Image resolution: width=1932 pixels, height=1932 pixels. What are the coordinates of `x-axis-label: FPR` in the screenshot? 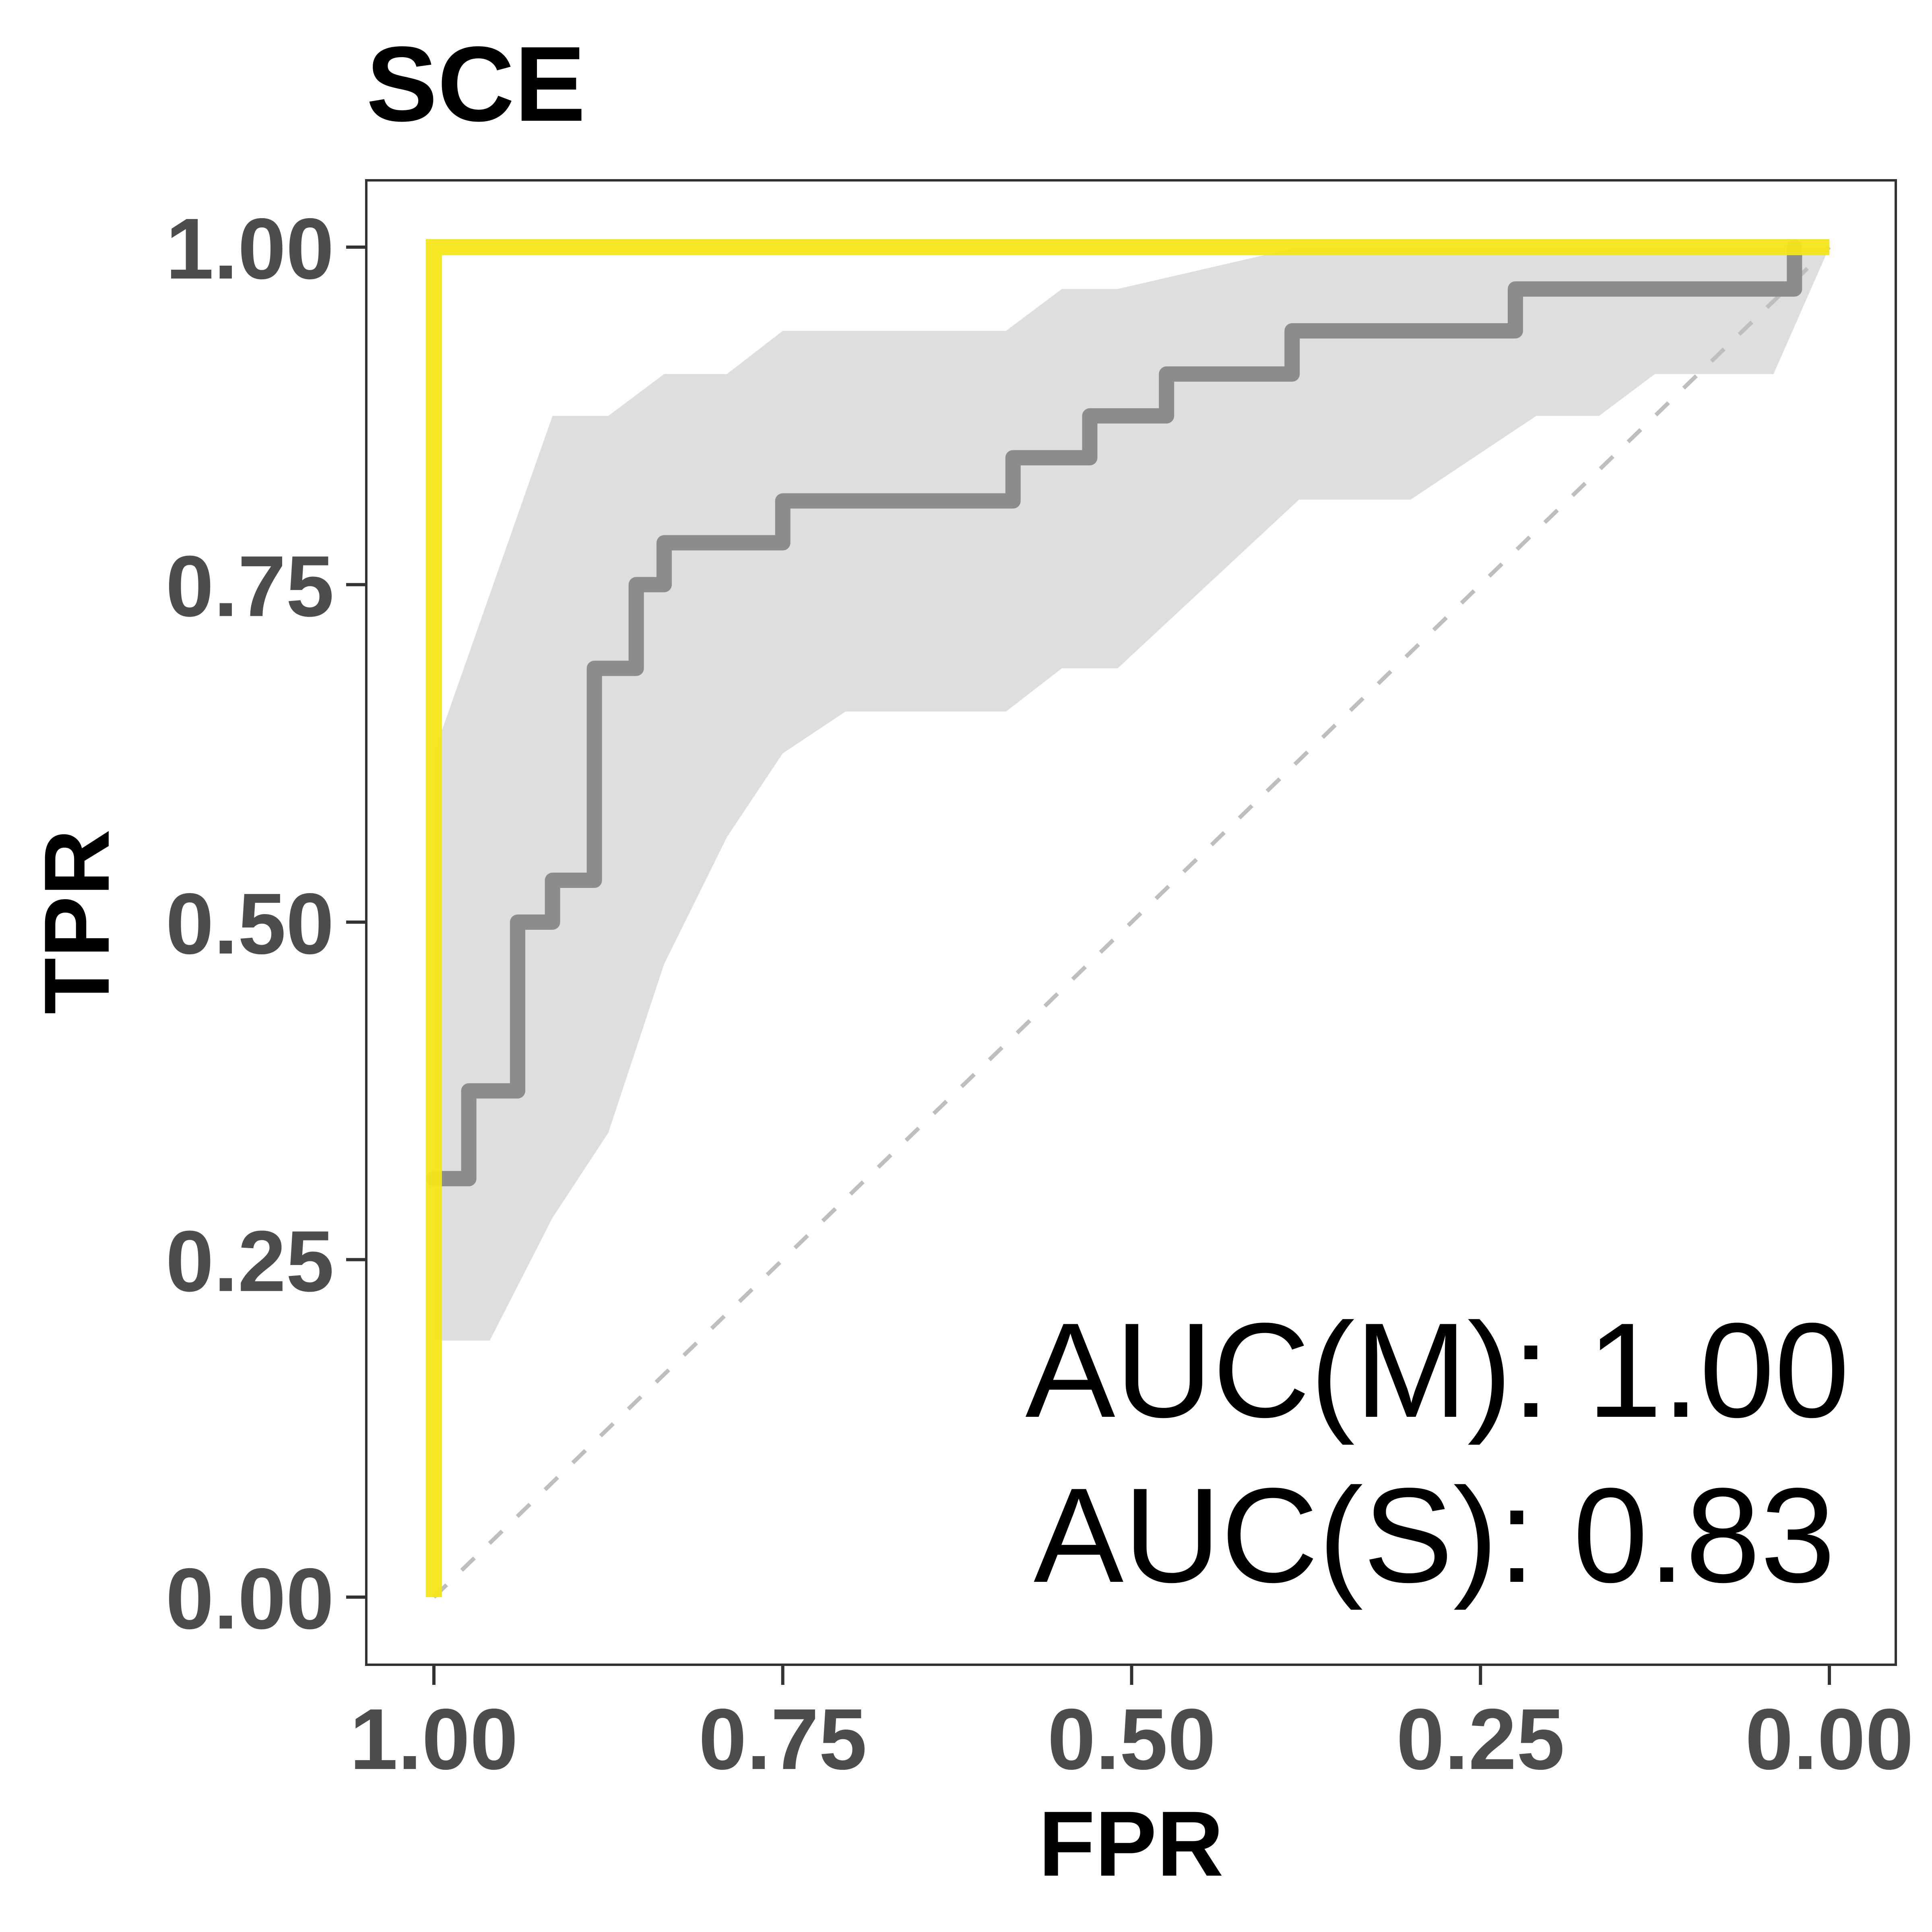 It's located at (1131, 1844).